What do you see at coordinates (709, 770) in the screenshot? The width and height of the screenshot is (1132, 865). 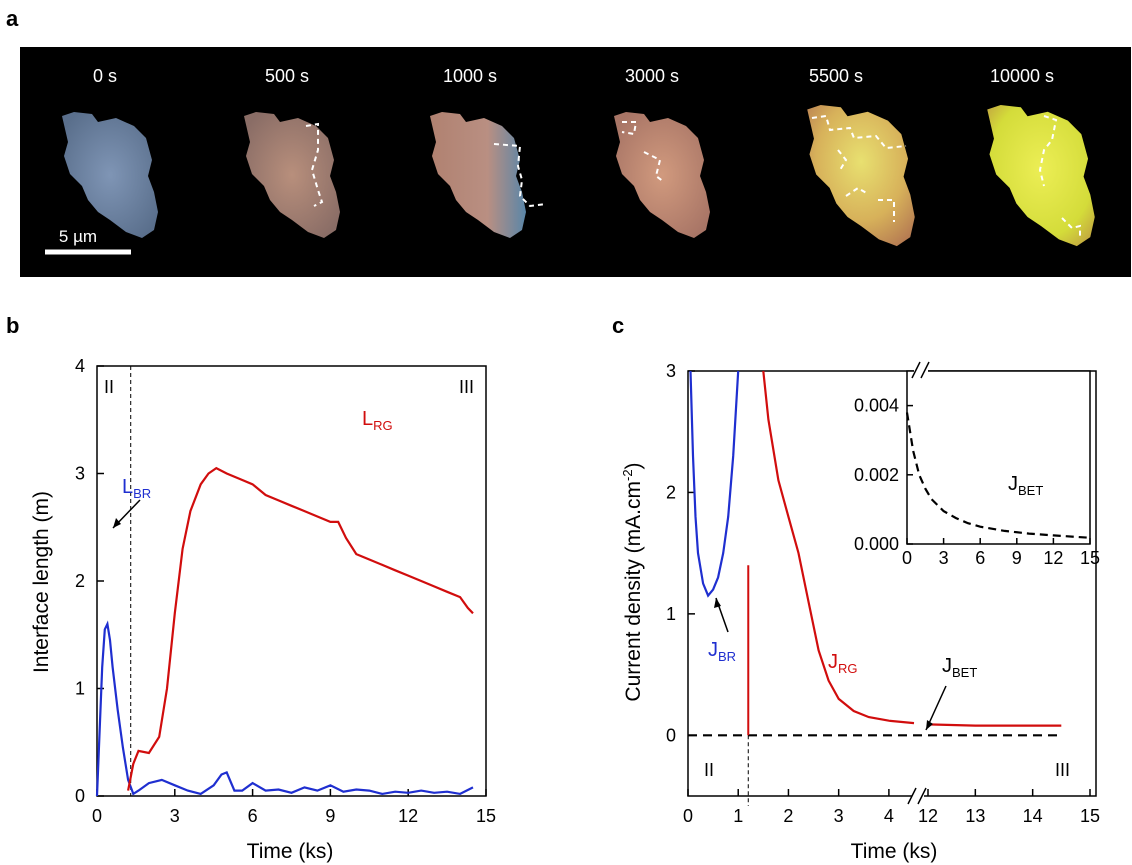 I see `panel-c-region-II: II` at bounding box center [709, 770].